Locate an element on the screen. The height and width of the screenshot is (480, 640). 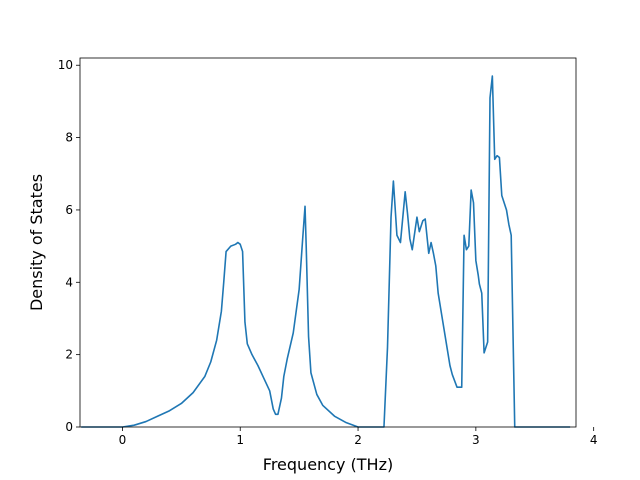
x-tick-label: 1 is located at coordinates (240, 440).